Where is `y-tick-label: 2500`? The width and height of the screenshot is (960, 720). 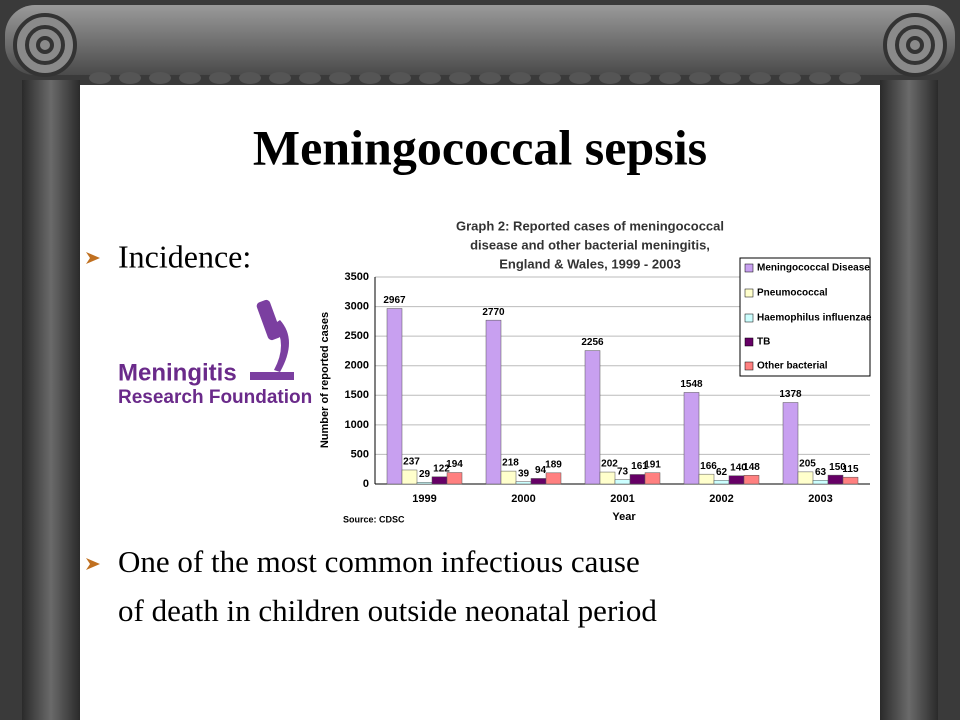 y-tick-label: 2500 is located at coordinates (357, 336).